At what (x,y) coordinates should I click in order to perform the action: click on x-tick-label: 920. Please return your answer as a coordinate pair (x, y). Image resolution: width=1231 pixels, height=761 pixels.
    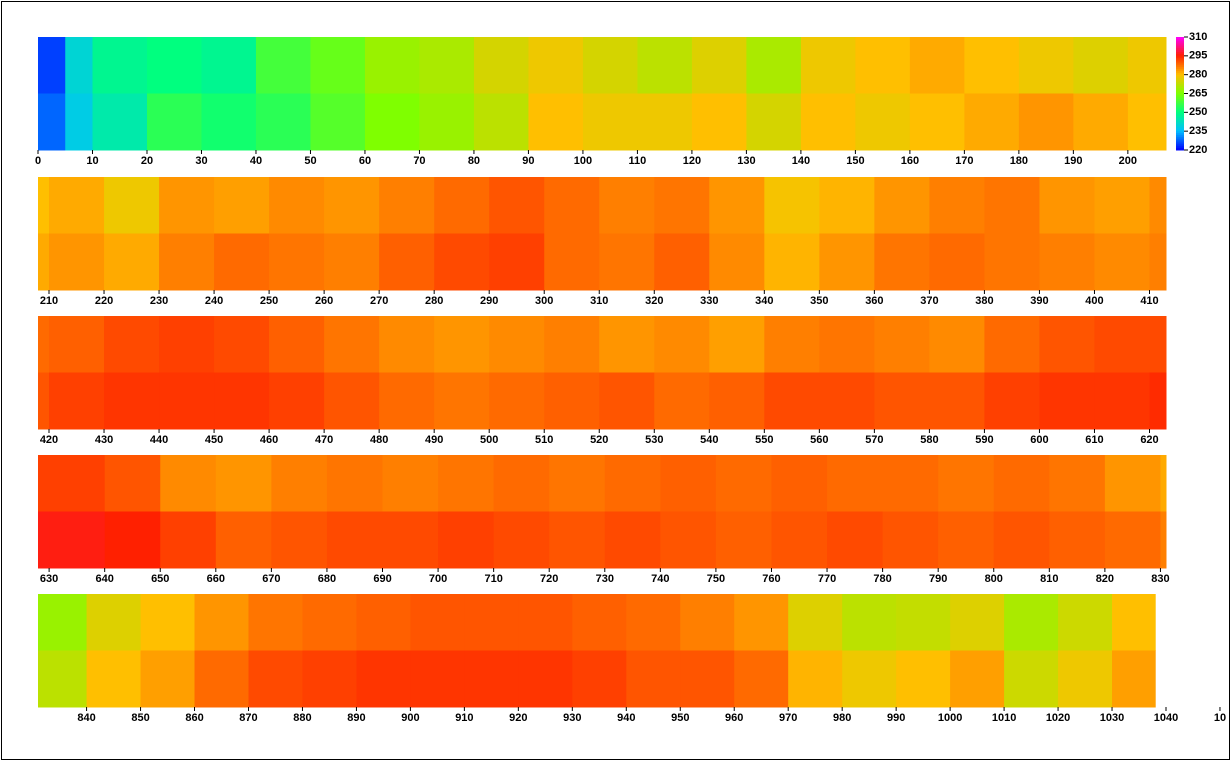
    Looking at the image, I should click on (518, 718).